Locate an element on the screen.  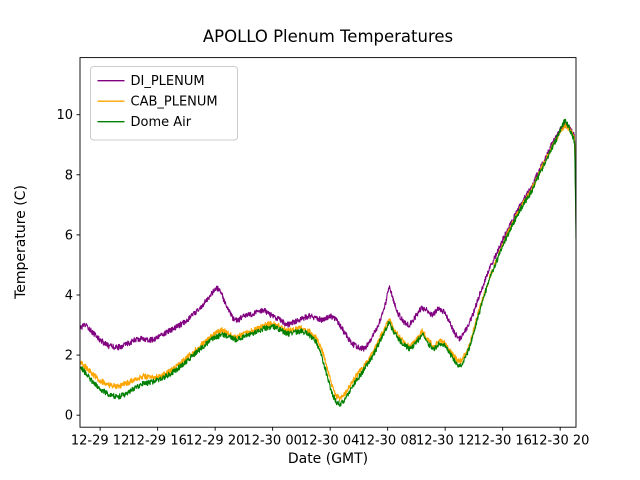
legend-label-1: DI_PLENUM is located at coordinates (168, 81).